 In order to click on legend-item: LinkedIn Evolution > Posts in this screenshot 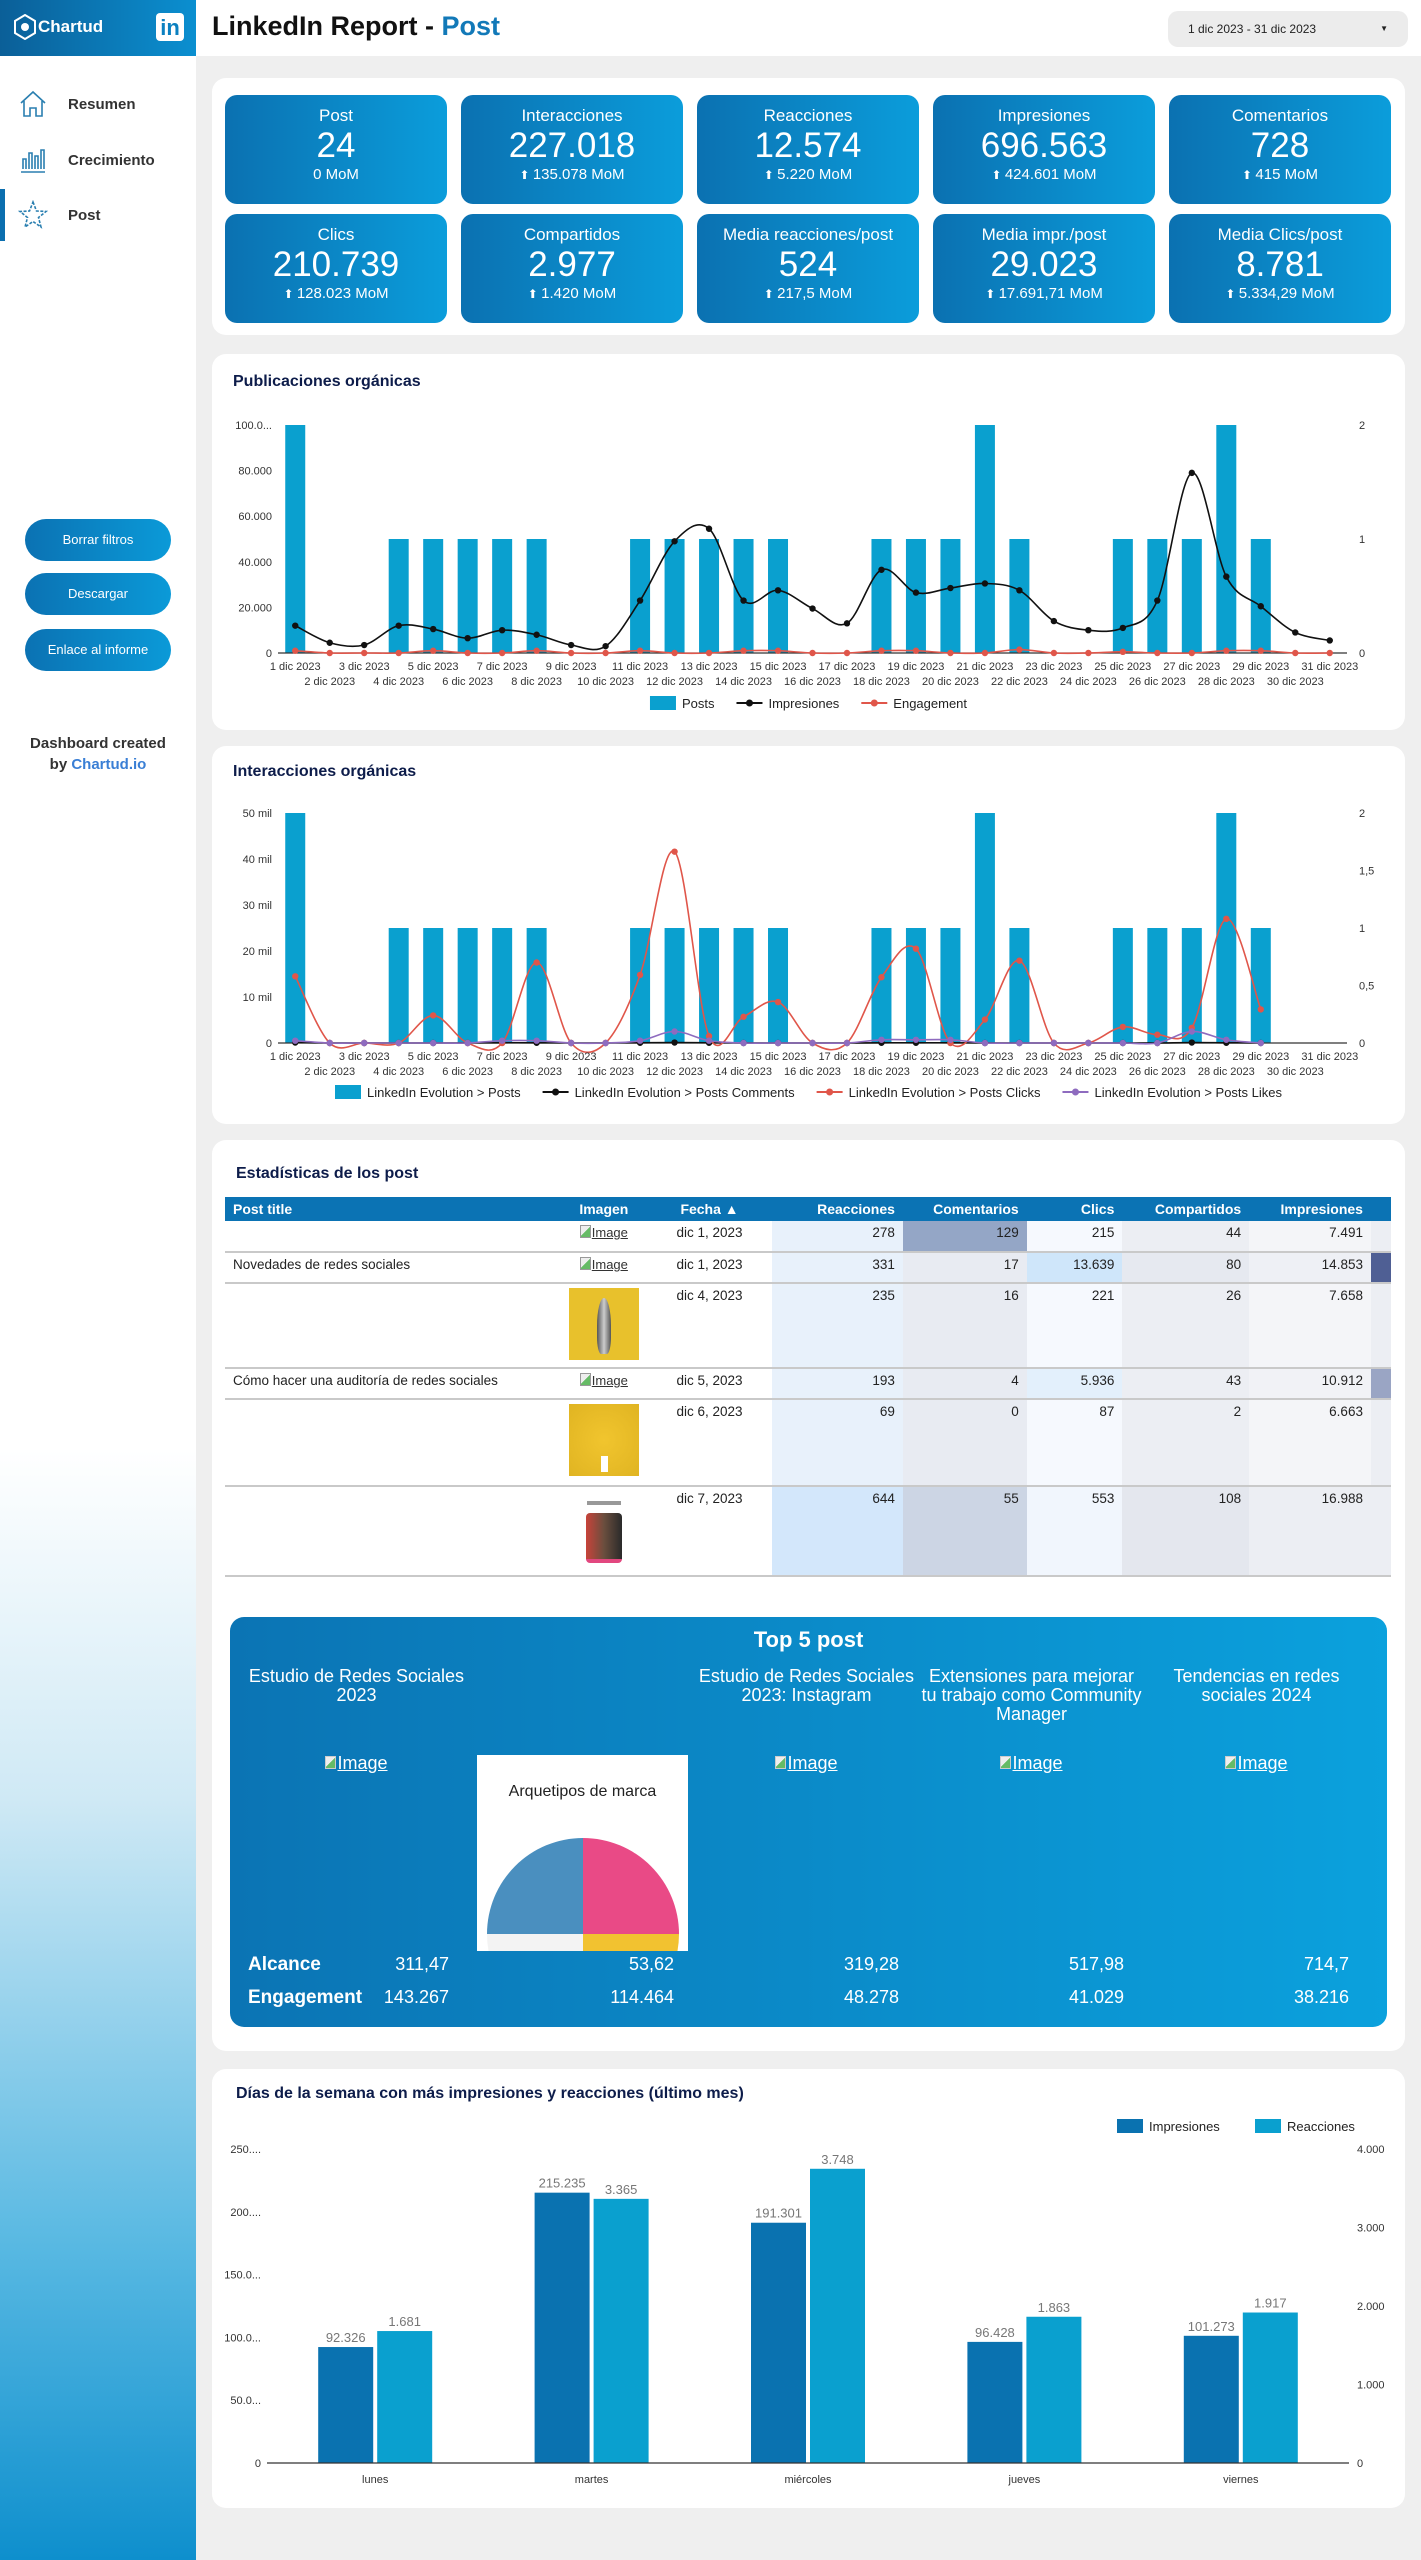, I will do `click(428, 1092)`.